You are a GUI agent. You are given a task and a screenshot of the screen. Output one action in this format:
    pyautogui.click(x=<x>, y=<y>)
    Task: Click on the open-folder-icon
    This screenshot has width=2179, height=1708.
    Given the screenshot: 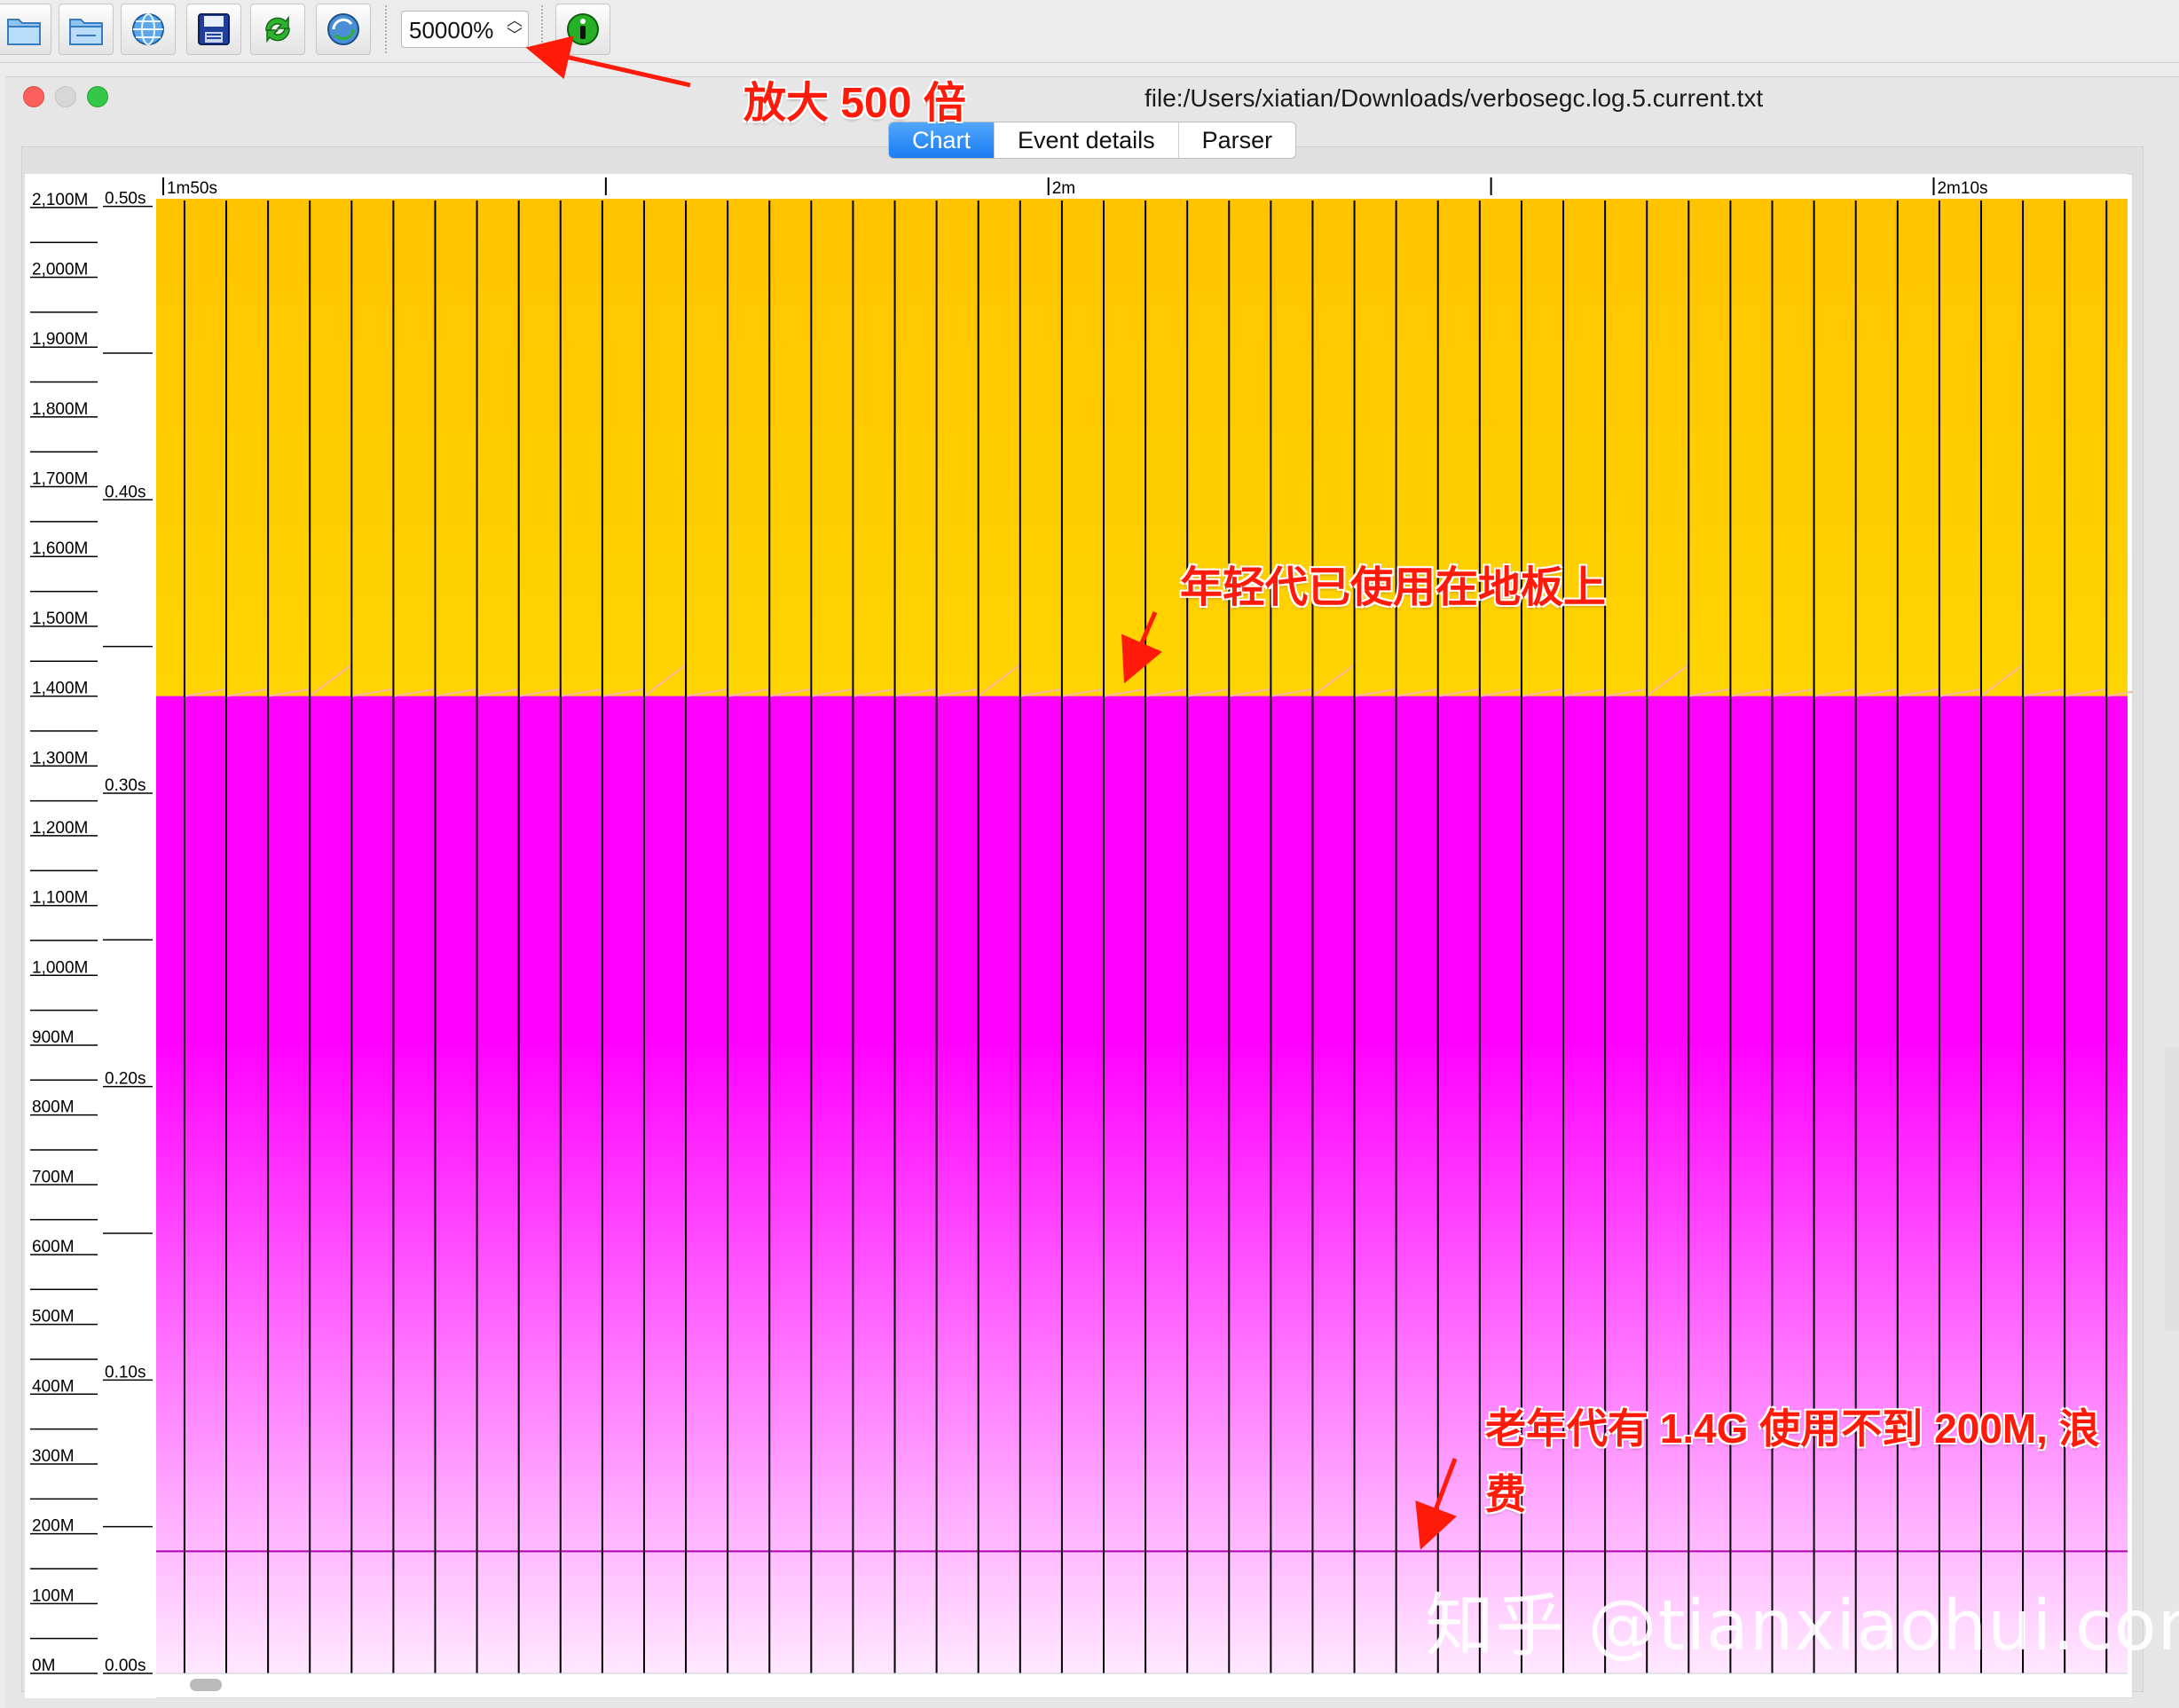 What is the action you would take?
    pyautogui.click(x=24, y=32)
    